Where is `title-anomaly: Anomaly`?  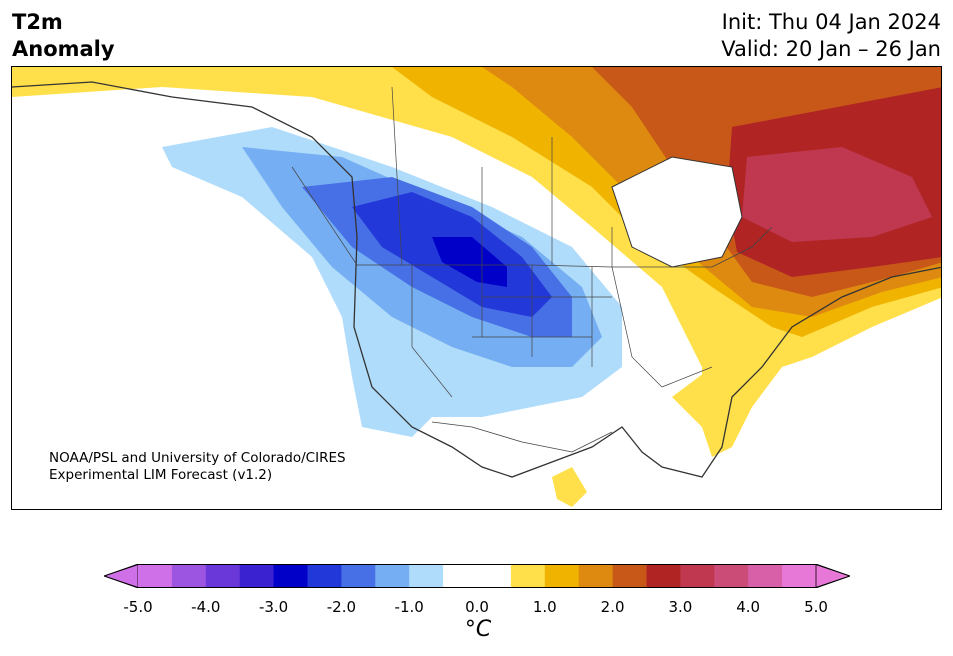 title-anomaly: Anomaly is located at coordinates (63, 49).